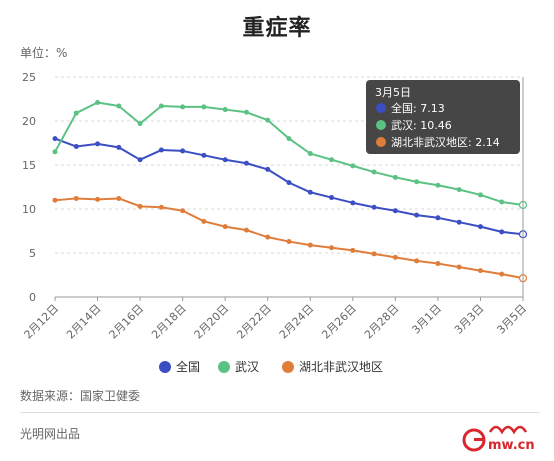  What do you see at coordinates (511, 445) in the screenshot?
I see `svg-text: mw.cn` at bounding box center [511, 445].